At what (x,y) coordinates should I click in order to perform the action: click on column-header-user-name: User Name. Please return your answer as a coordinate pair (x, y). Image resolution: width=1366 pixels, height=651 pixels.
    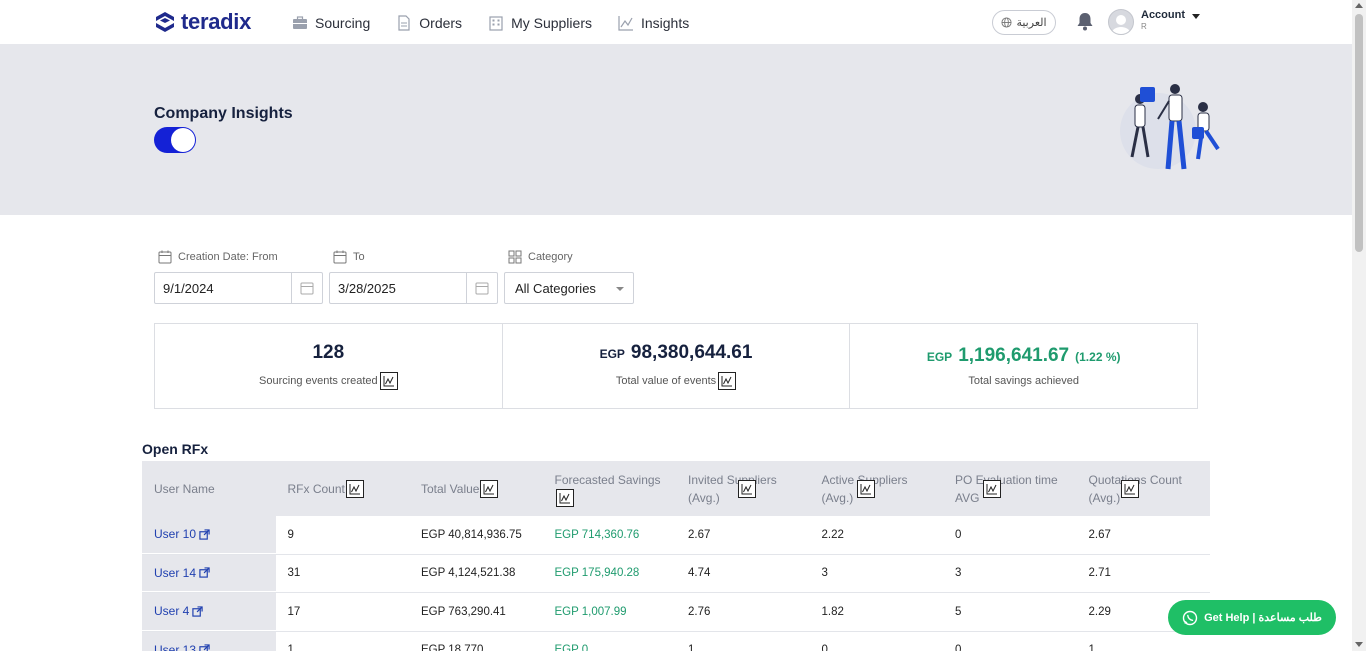
    Looking at the image, I should click on (209, 488).